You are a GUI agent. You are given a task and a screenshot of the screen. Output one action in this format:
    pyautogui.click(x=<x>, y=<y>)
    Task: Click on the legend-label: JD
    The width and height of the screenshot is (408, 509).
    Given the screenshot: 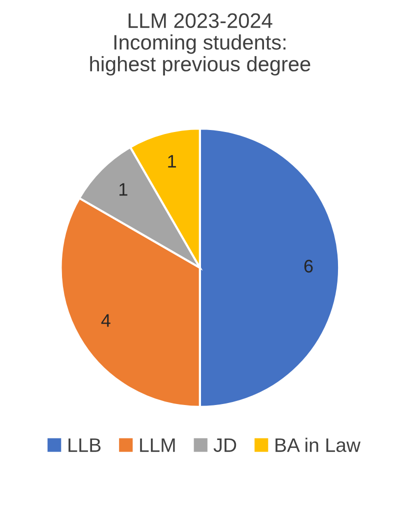 What is the action you would take?
    pyautogui.click(x=225, y=445)
    